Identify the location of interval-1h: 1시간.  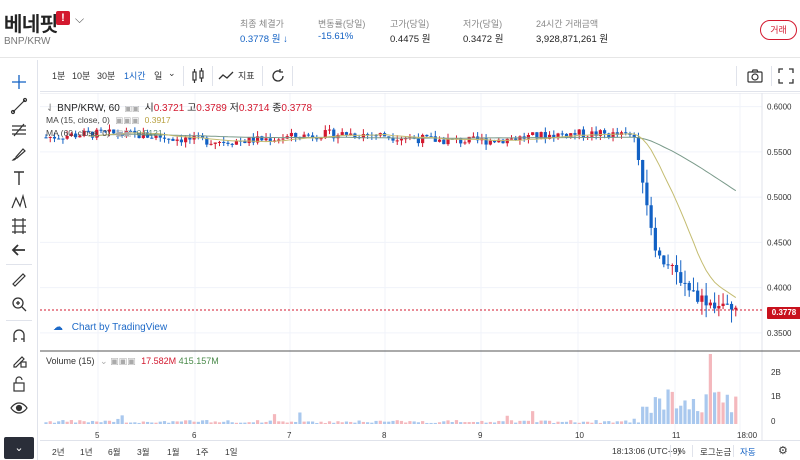
(135, 76).